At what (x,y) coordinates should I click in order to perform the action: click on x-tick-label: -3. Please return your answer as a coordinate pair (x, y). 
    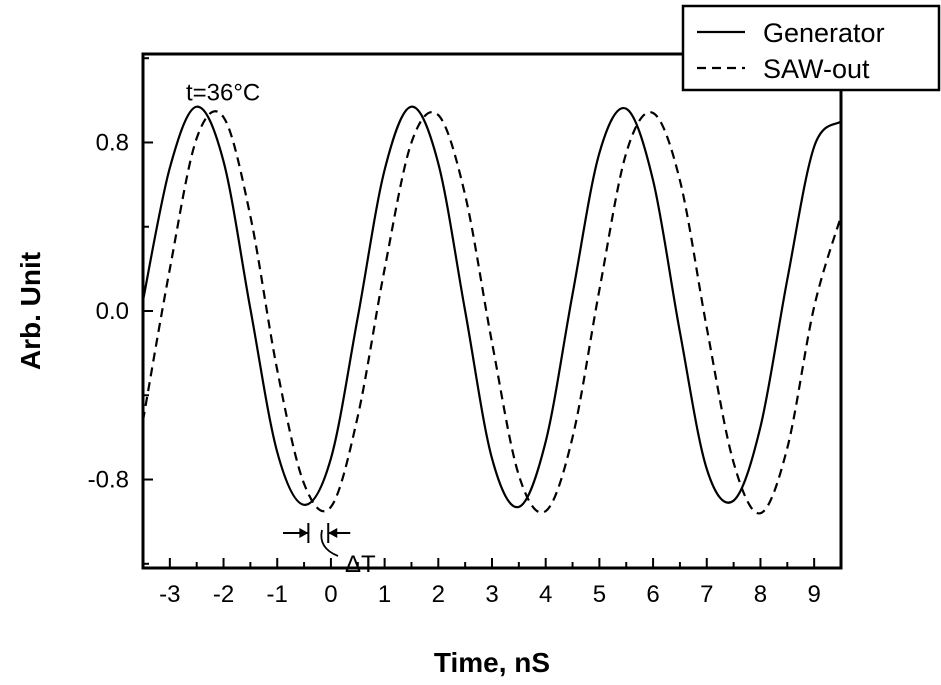
    Looking at the image, I should click on (169, 594).